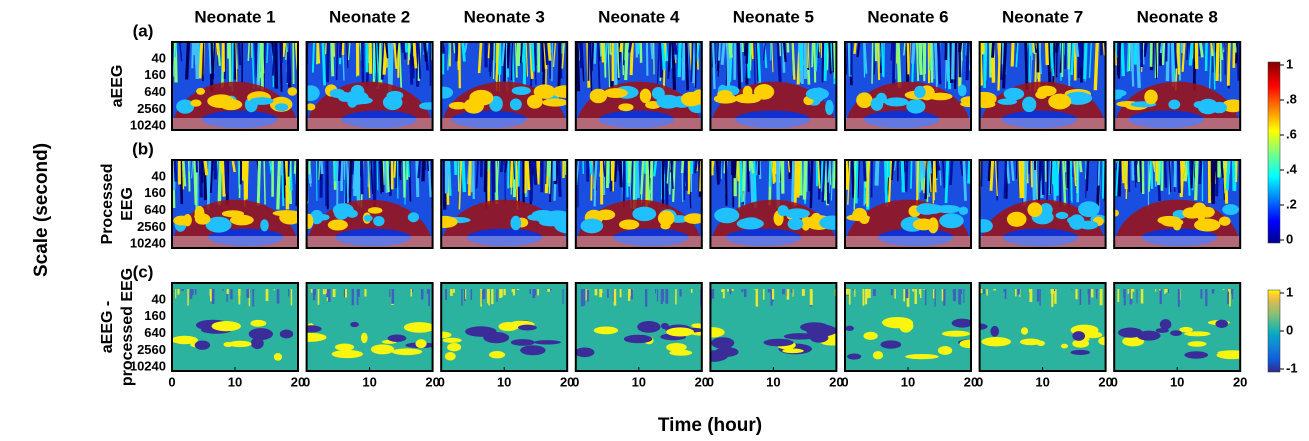  I want to click on x-tick-label: 10, so click(504, 381).